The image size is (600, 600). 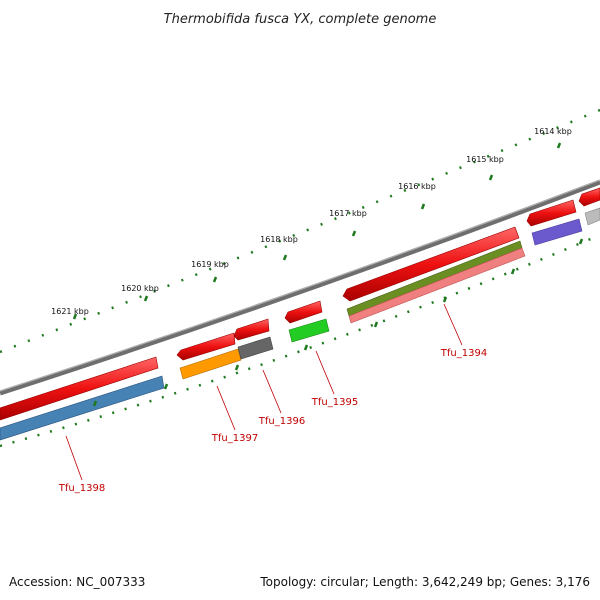 I want to click on feature-tfu-1394-b, so click(x=437, y=285).